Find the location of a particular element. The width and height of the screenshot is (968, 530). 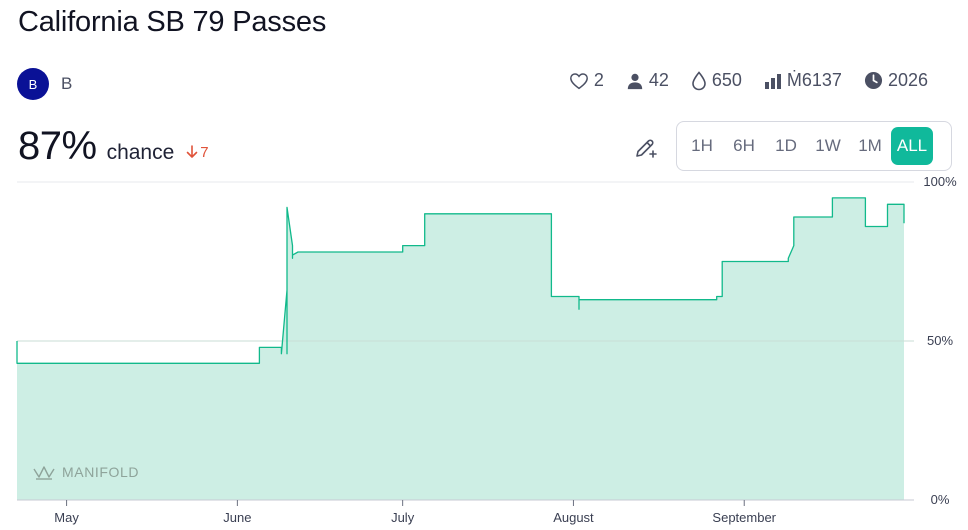

range-button-1m: 1M is located at coordinates (870, 145).